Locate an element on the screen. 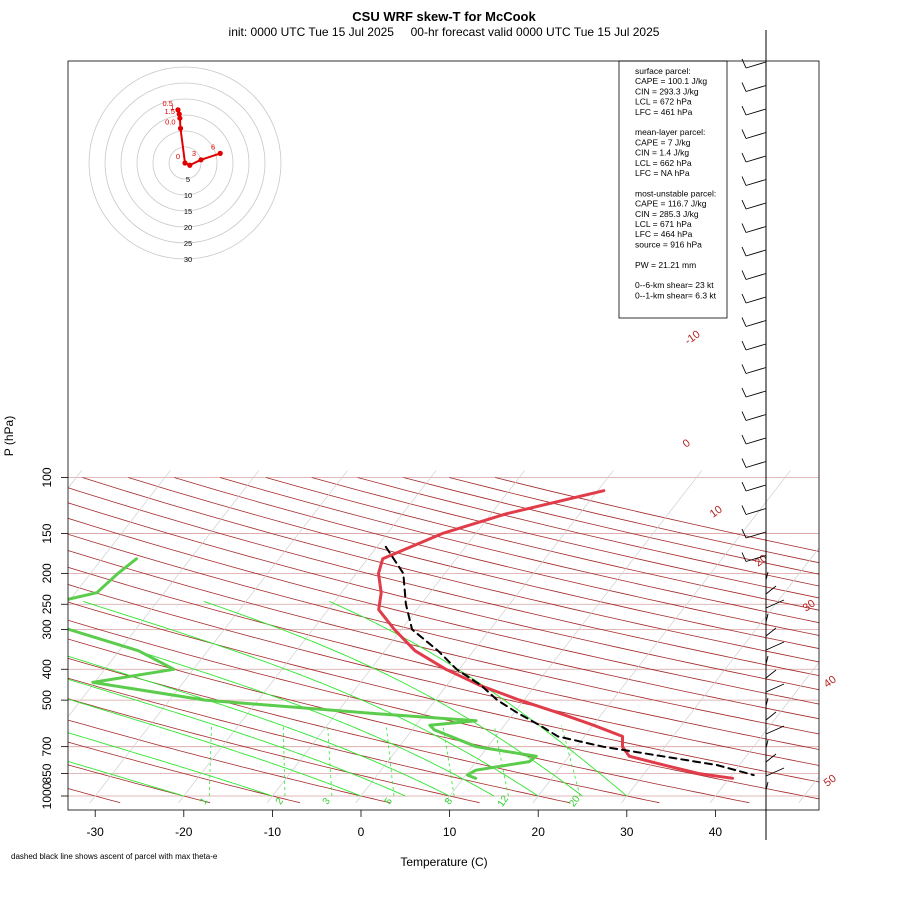  wind-barb-column is located at coordinates (763, 435).